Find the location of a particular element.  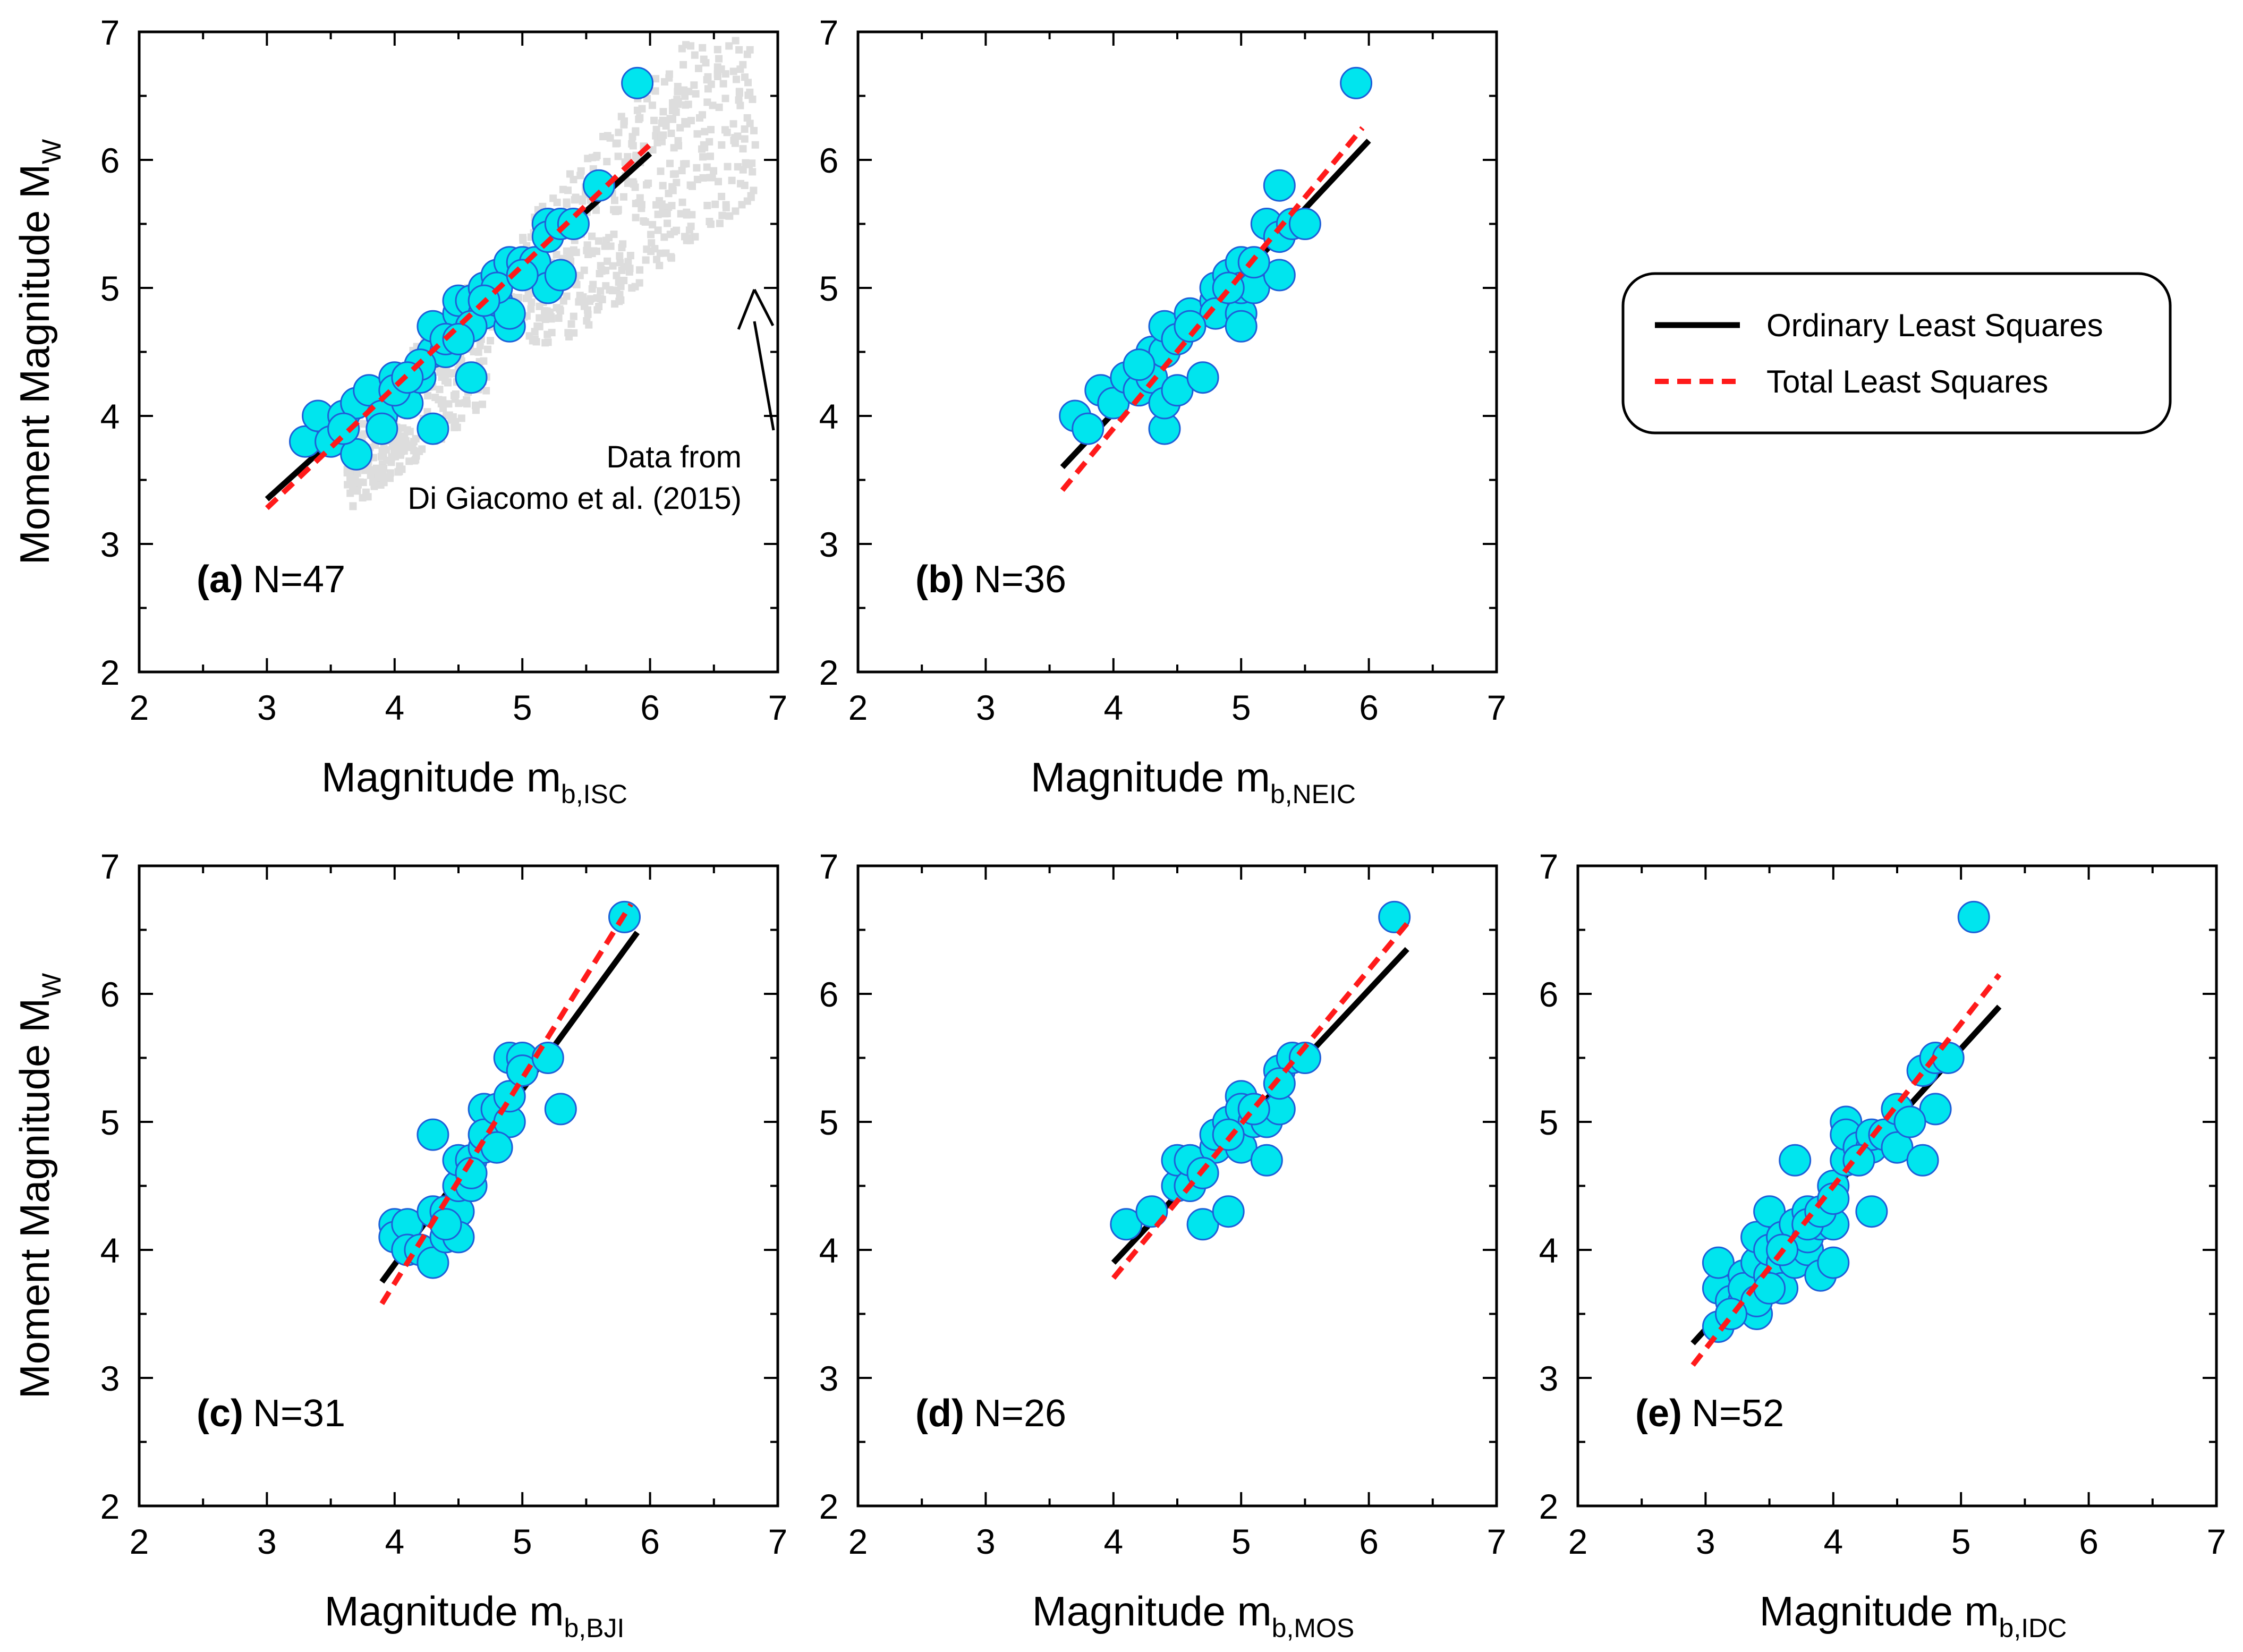

panel-label: (c) N=31 is located at coordinates (271, 1413).